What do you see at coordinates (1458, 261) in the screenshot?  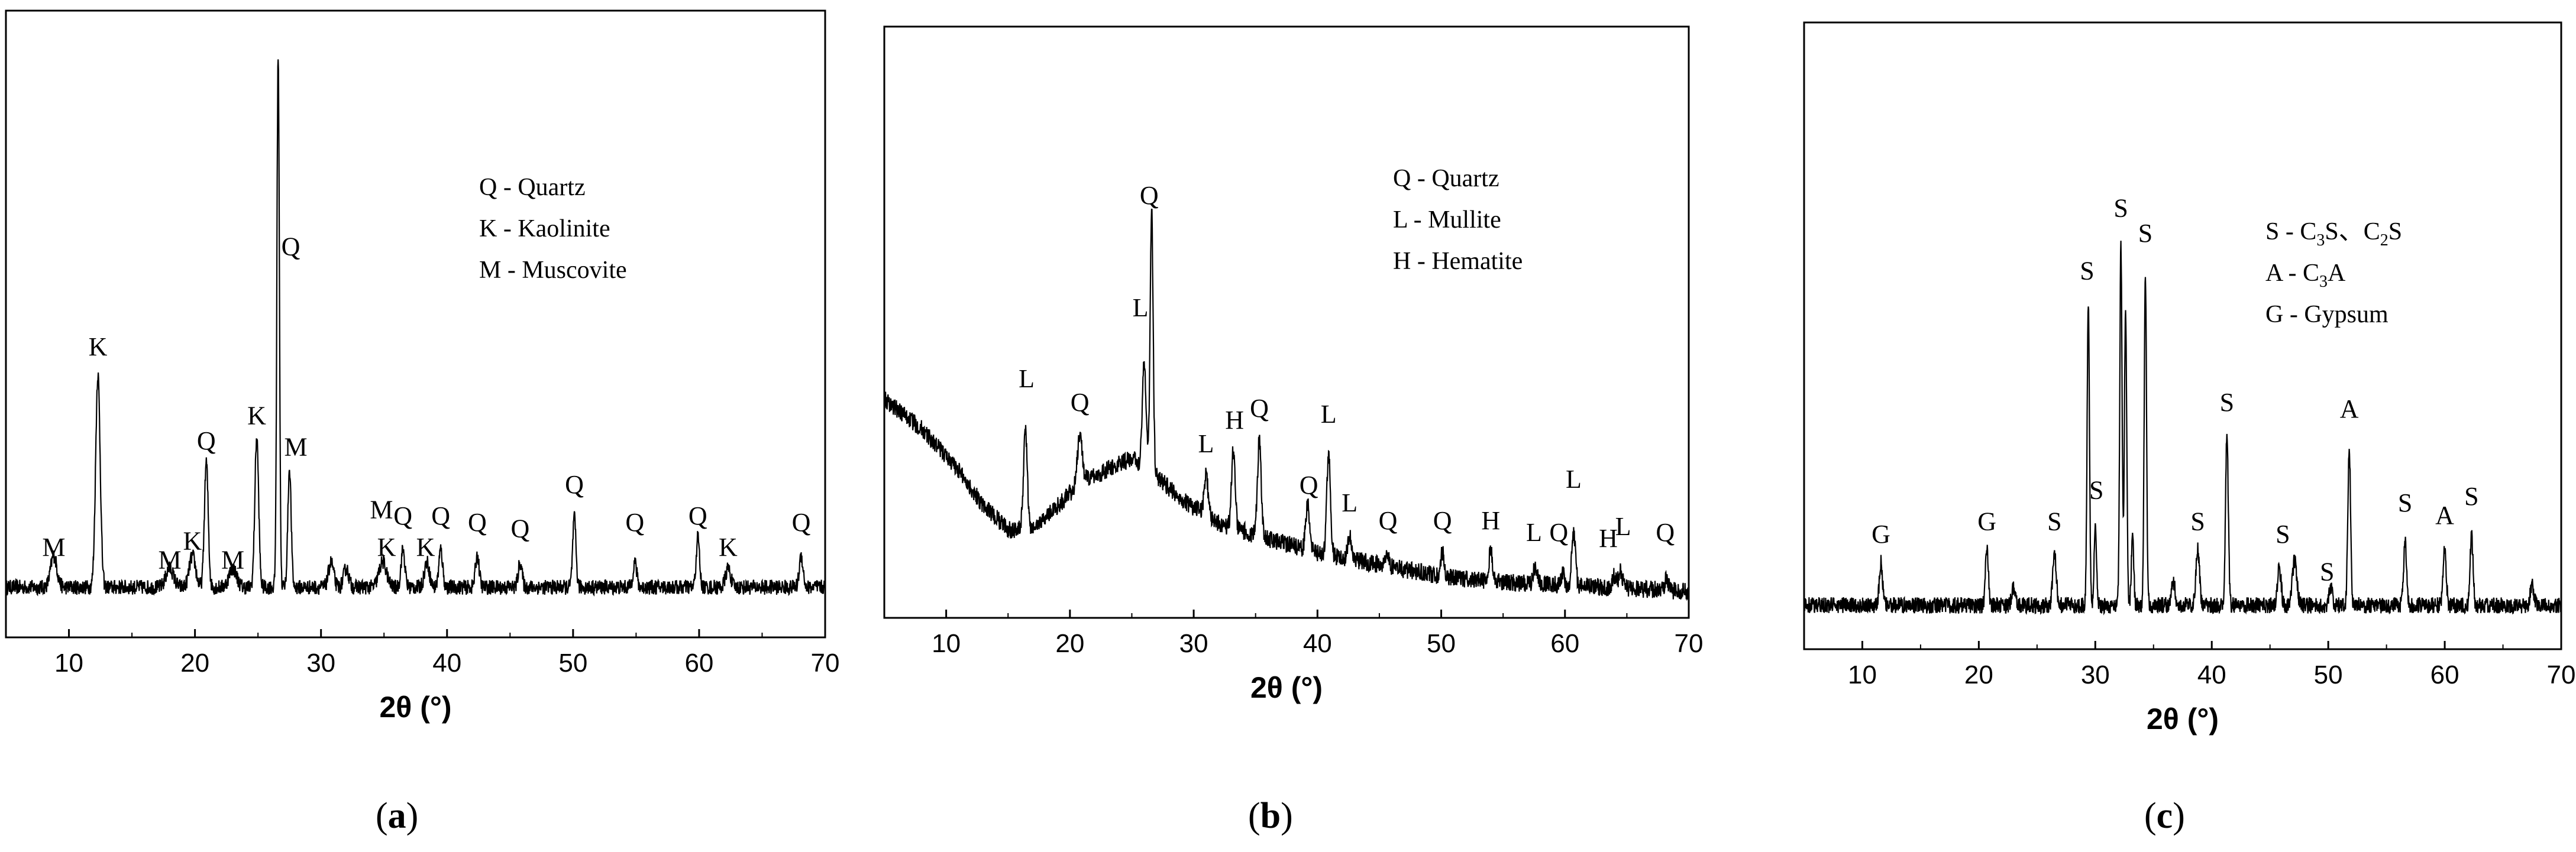 I see `legend-entry: H - Hematite` at bounding box center [1458, 261].